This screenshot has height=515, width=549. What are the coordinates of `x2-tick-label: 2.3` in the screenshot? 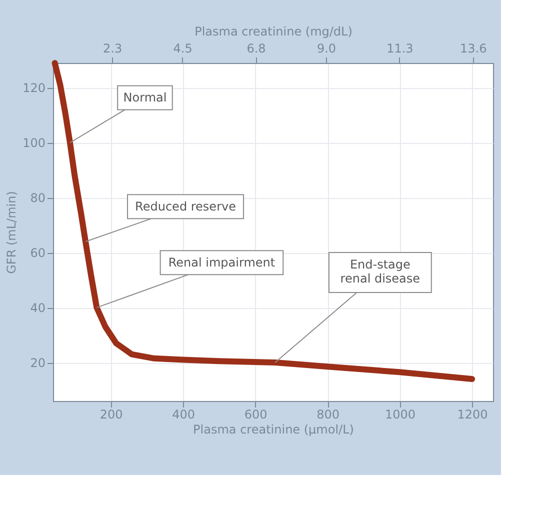 It's located at (112, 49).